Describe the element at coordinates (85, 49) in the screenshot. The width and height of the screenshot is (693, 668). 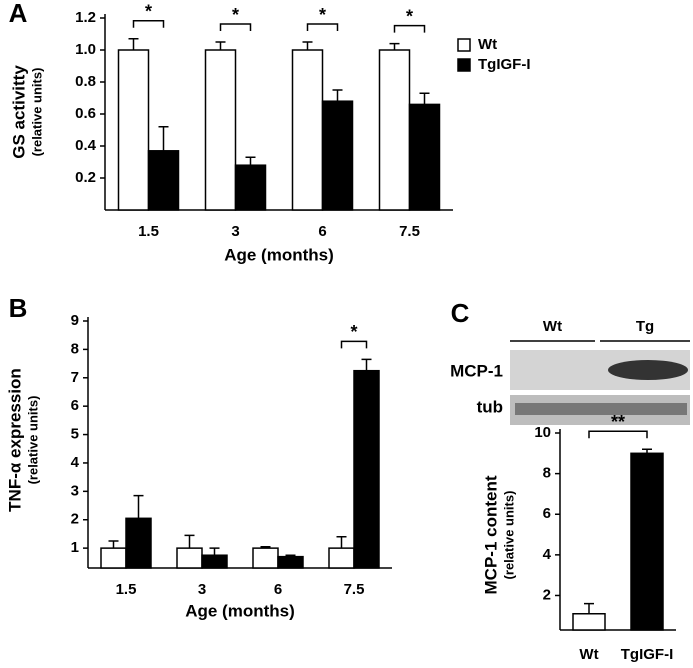
I see `y-tick-label: 1.0` at that location.